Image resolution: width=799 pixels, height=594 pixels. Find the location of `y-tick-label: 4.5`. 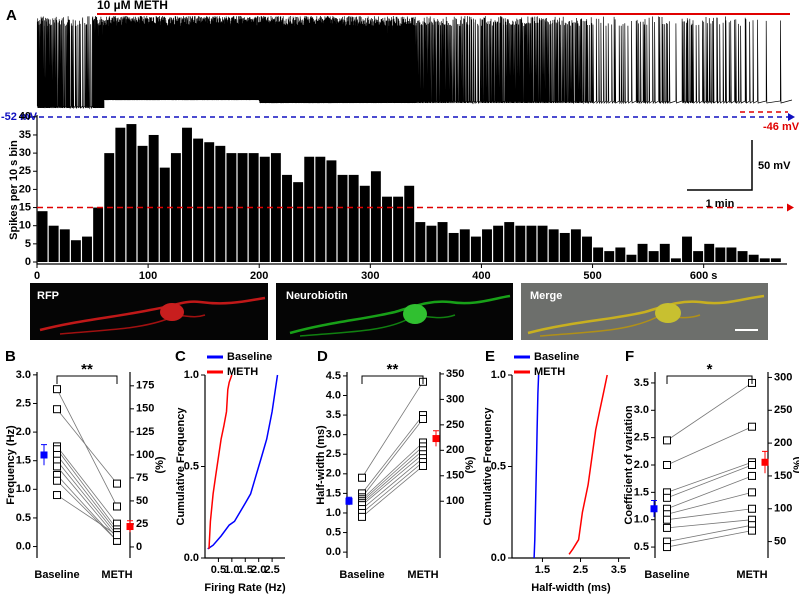

y-tick-label: 4.5 is located at coordinates (333, 376).